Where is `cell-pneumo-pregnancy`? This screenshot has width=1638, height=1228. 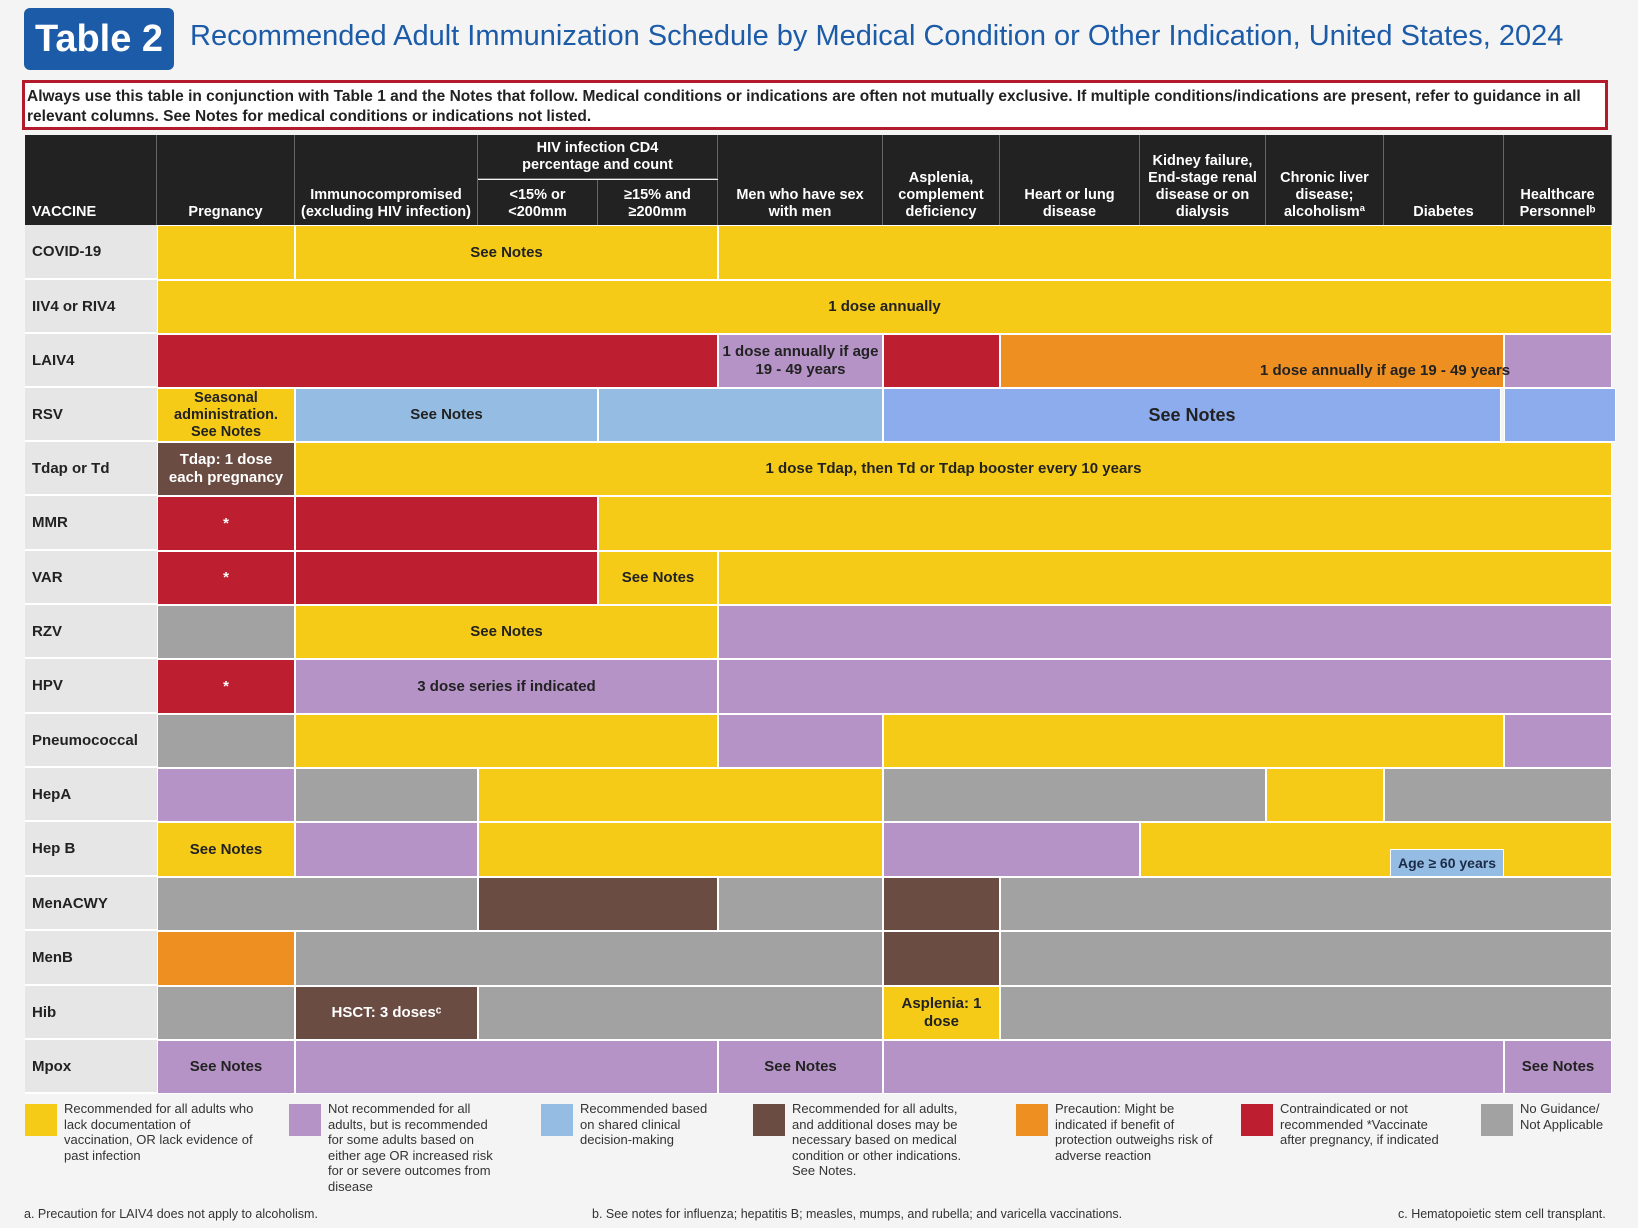
cell-pneumo-pregnancy is located at coordinates (226, 741).